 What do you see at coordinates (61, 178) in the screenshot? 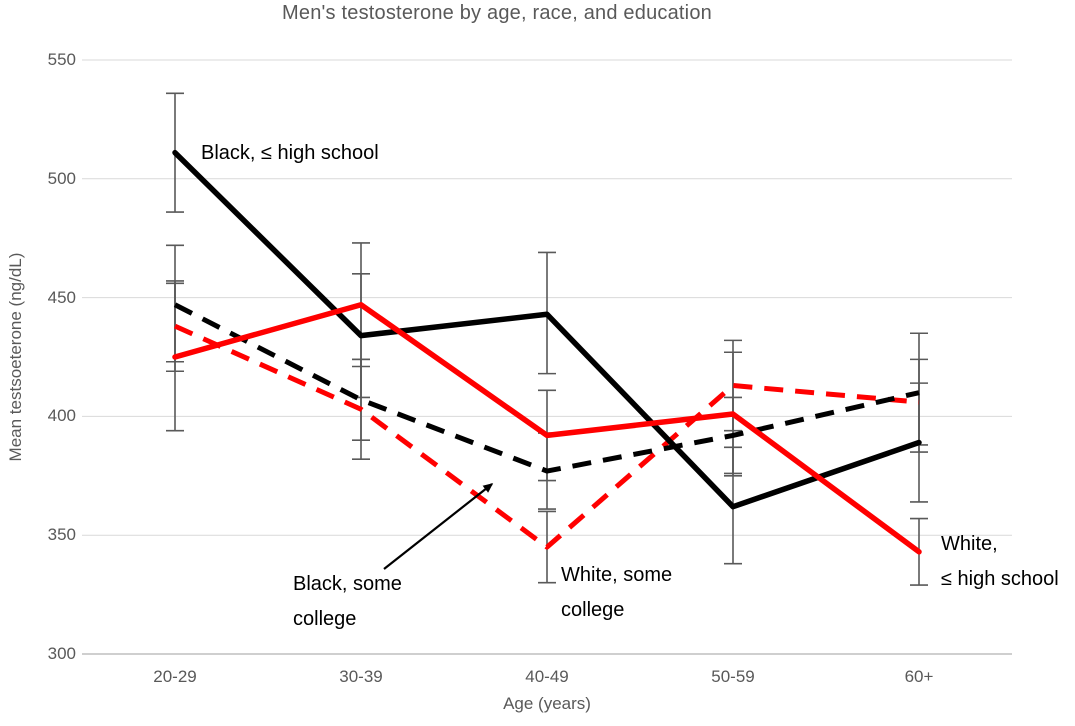
I see `y-tick-label: 500` at bounding box center [61, 178].